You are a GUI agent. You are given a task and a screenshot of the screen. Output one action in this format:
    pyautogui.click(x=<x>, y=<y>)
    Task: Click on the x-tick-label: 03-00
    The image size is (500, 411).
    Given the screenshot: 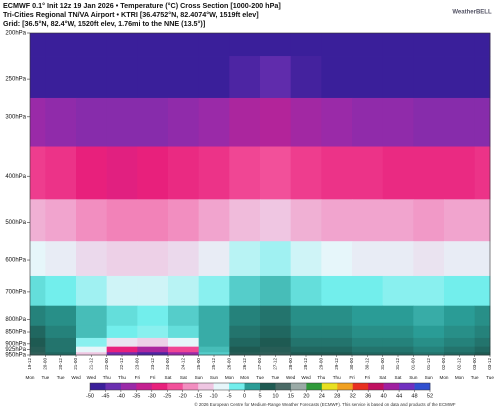 What is the action you would take?
    pyautogui.click(x=474, y=364)
    